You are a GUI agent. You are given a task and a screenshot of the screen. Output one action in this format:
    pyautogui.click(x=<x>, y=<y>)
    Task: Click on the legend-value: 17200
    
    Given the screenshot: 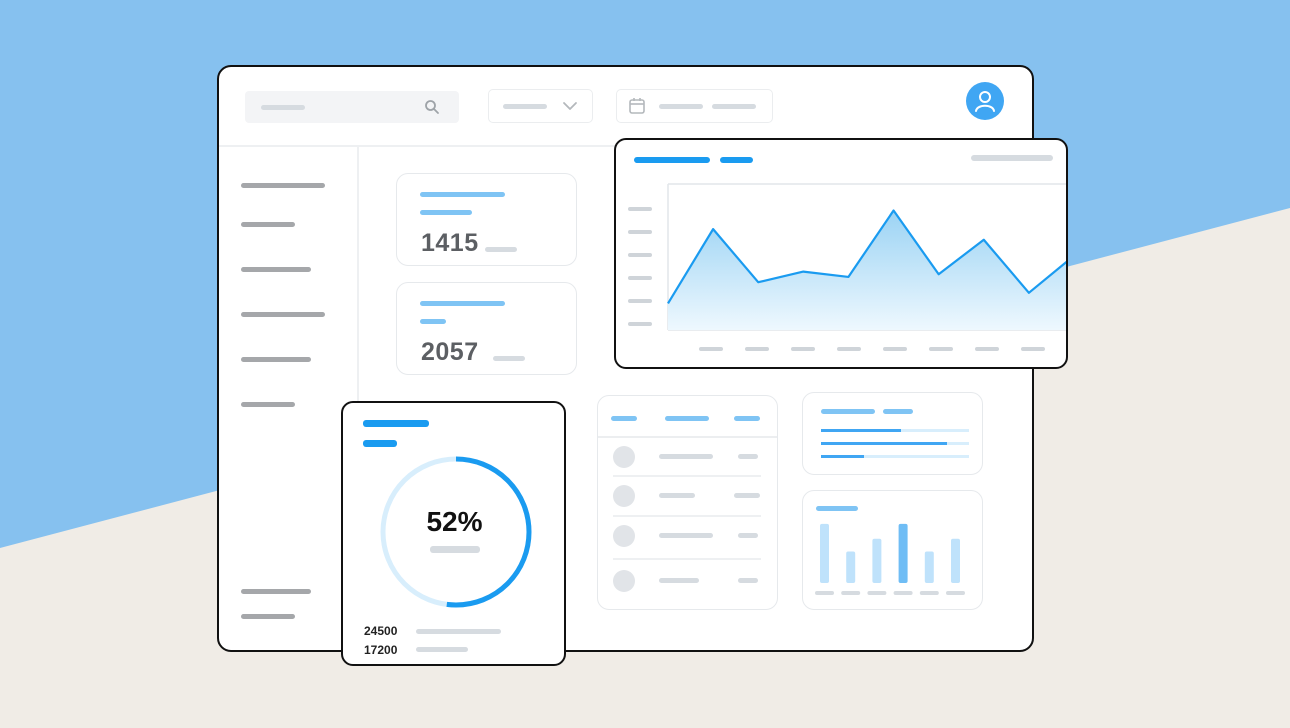 What is the action you would take?
    pyautogui.click(x=381, y=650)
    